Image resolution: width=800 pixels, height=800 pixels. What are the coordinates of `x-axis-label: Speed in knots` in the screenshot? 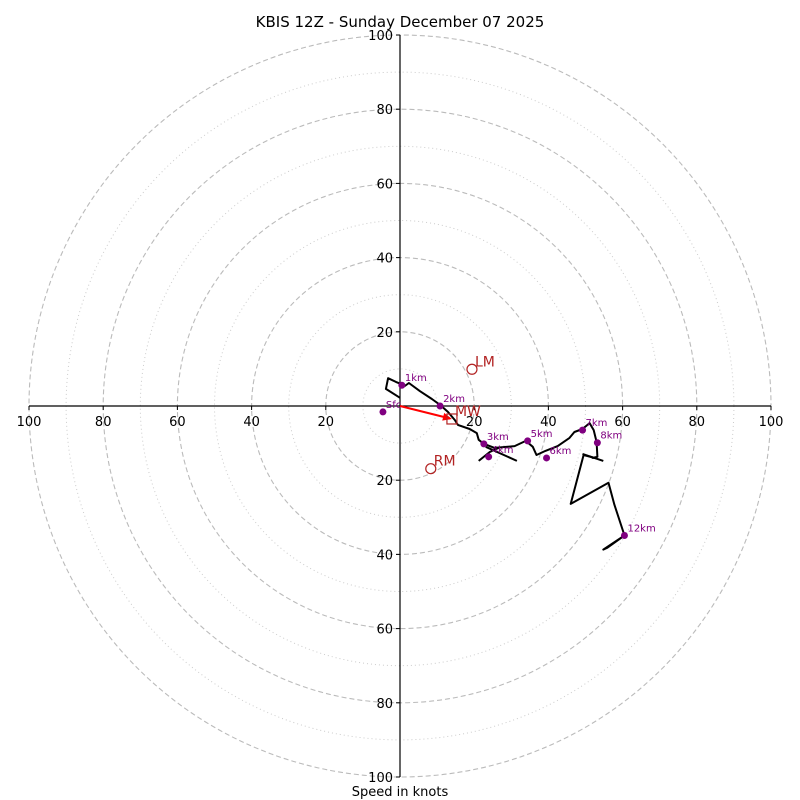 It's located at (400, 792).